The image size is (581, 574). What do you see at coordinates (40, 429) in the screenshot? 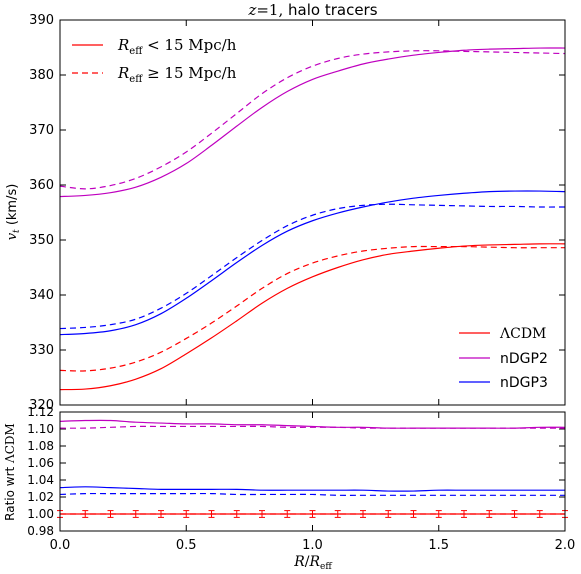
I see `bottom-y-tick-label: 1.10` at bounding box center [40, 429].